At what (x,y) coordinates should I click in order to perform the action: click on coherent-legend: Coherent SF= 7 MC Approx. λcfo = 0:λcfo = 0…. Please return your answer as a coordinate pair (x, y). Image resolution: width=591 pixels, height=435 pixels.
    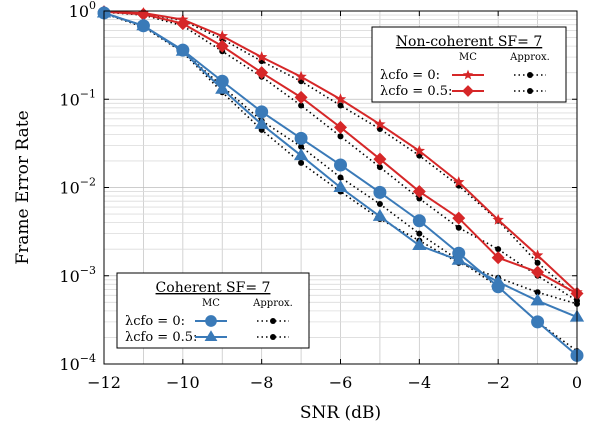
    Looking at the image, I should click on (213, 310).